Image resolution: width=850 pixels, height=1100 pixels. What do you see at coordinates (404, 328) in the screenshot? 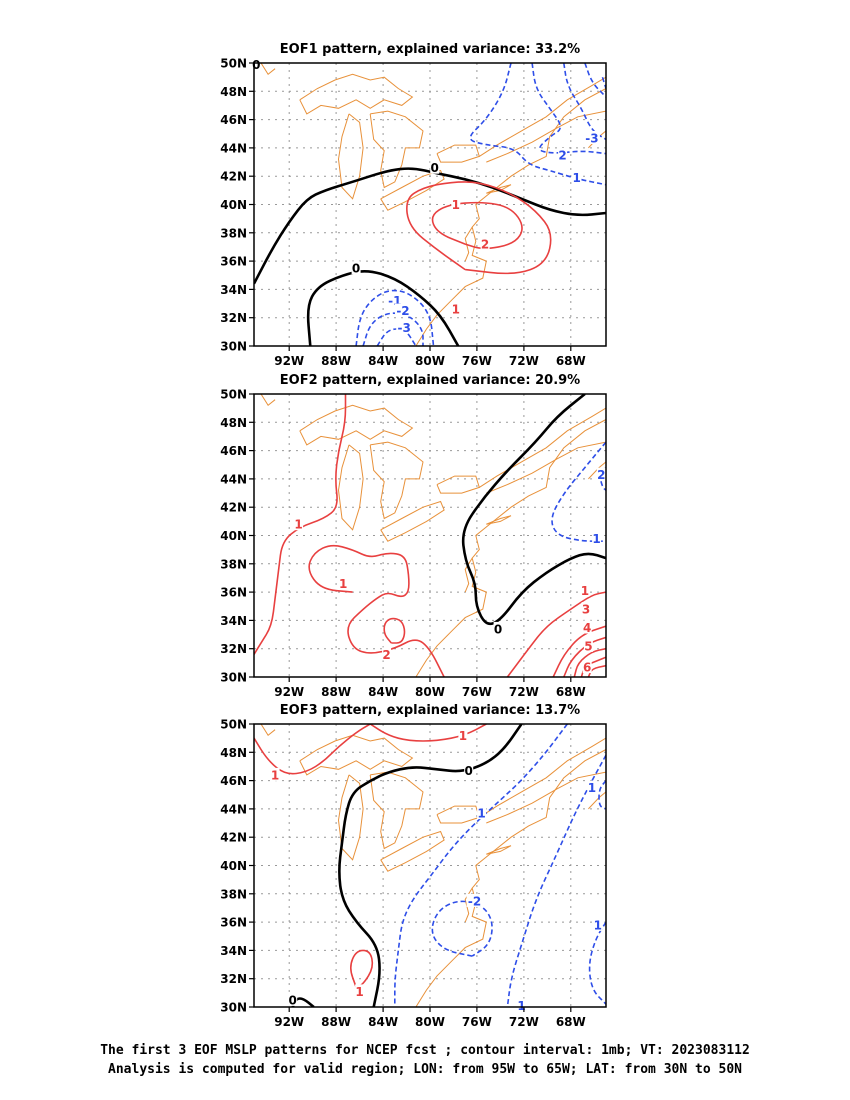
I see `contour-label: -3` at bounding box center [404, 328].